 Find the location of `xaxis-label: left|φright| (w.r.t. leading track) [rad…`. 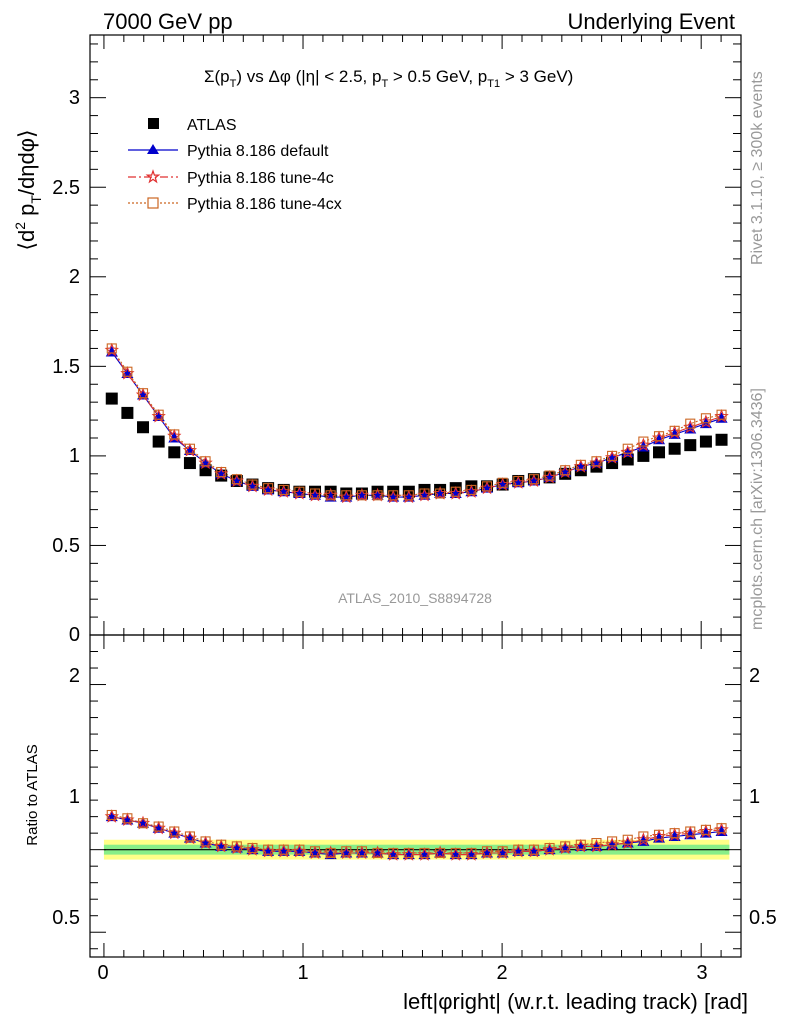

xaxis-label: left|φright| (w.r.t. leading track) [rad… is located at coordinates (575, 1001).